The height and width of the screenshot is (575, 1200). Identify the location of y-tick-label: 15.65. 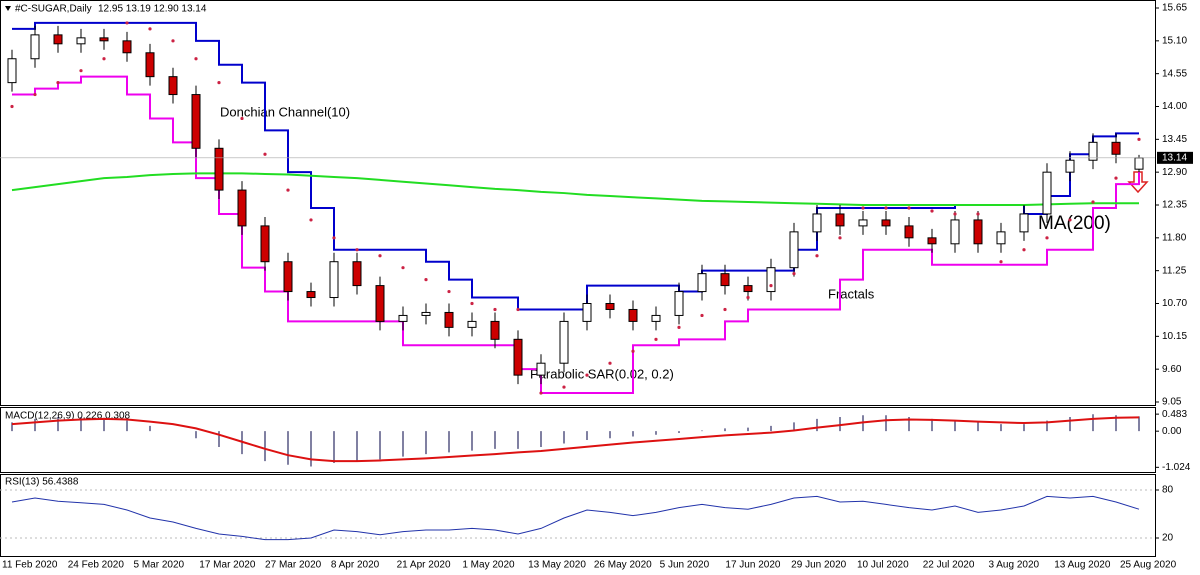
(1174, 8).